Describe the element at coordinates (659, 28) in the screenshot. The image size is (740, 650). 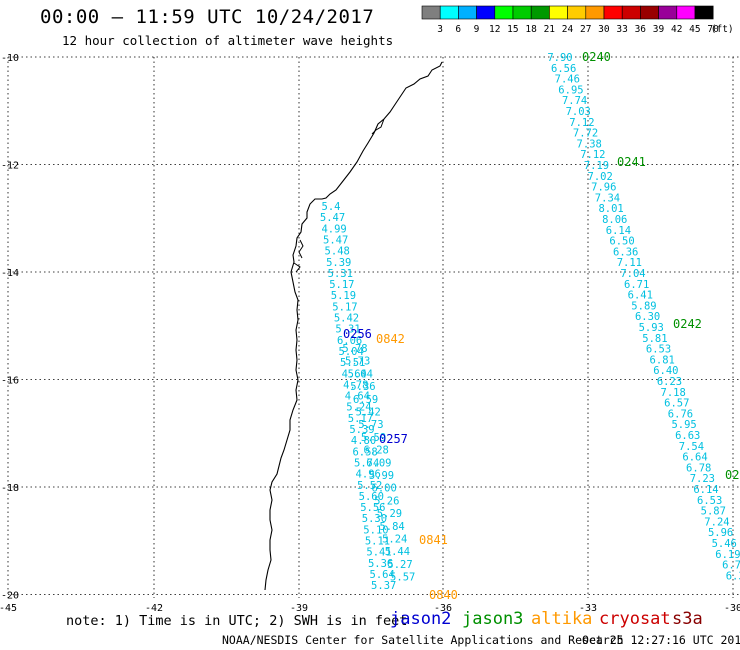
I see `colorbar-tick-label: 39` at that location.